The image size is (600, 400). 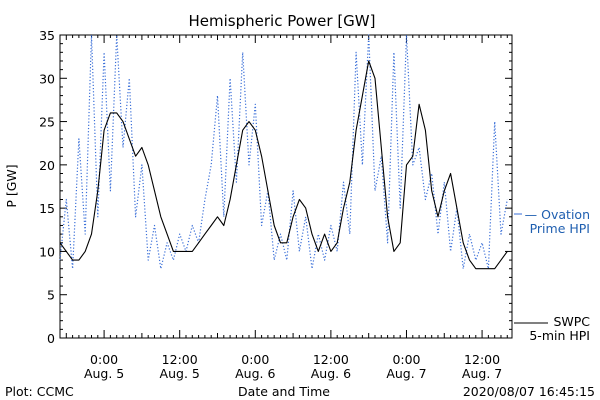 I want to click on y-tick-label: 35, so click(x=47, y=35).